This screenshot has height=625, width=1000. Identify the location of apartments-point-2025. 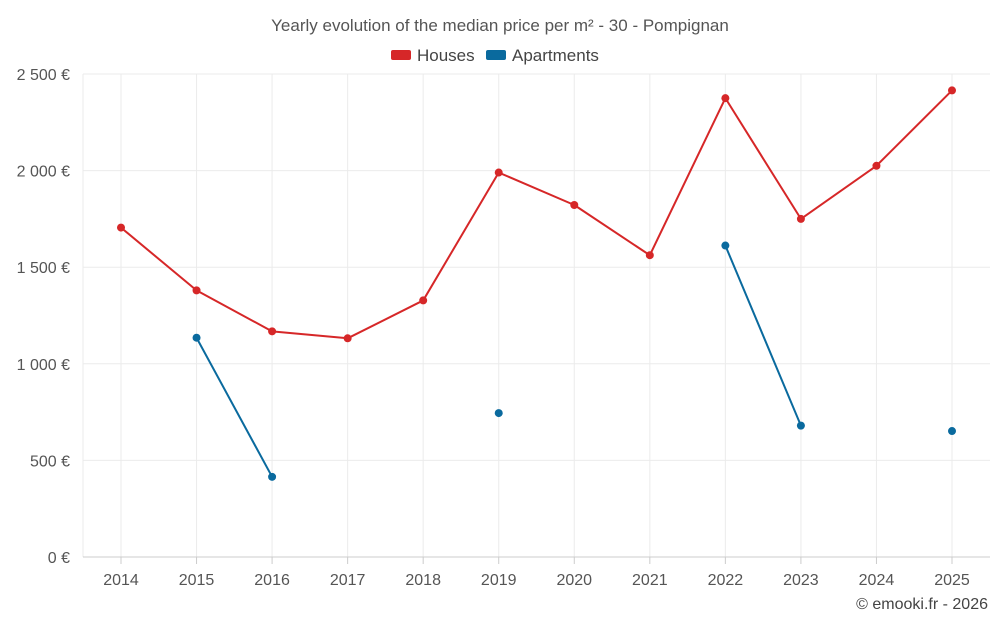
(952, 431).